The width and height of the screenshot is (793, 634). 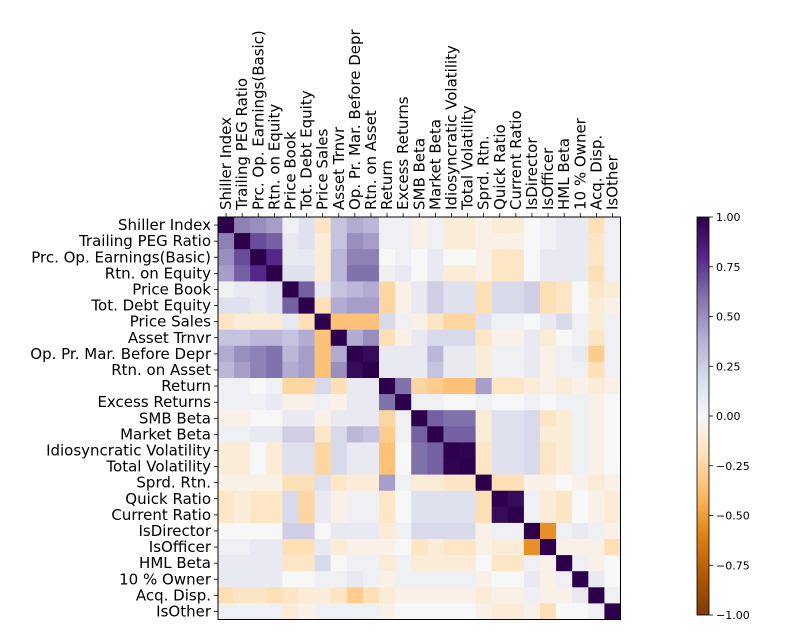 What do you see at coordinates (355, 119) in the screenshot?
I see `x-tick-label: Op. Pr. Mar. Before Depr` at bounding box center [355, 119].